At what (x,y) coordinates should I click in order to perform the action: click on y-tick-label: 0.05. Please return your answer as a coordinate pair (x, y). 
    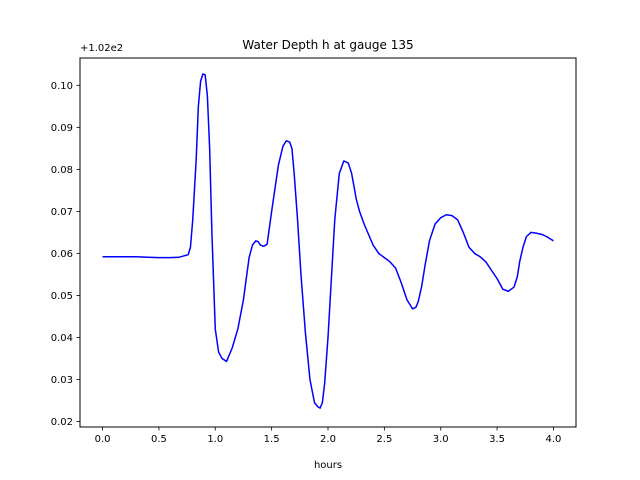
    Looking at the image, I should click on (62, 296).